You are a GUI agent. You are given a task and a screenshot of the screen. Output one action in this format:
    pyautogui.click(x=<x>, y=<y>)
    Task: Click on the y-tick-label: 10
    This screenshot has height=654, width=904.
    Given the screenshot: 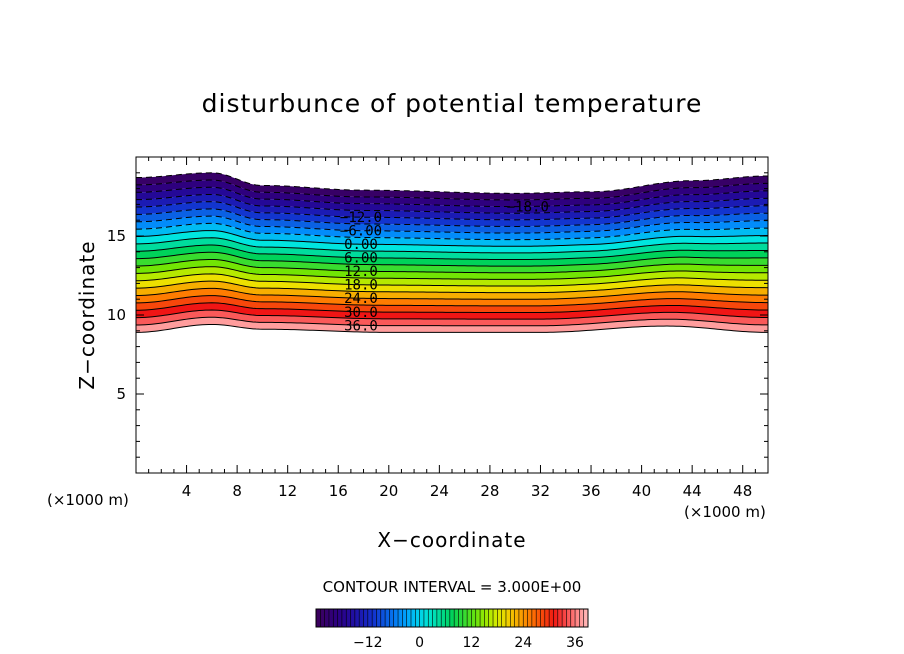 What is the action you would take?
    pyautogui.click(x=116, y=315)
    